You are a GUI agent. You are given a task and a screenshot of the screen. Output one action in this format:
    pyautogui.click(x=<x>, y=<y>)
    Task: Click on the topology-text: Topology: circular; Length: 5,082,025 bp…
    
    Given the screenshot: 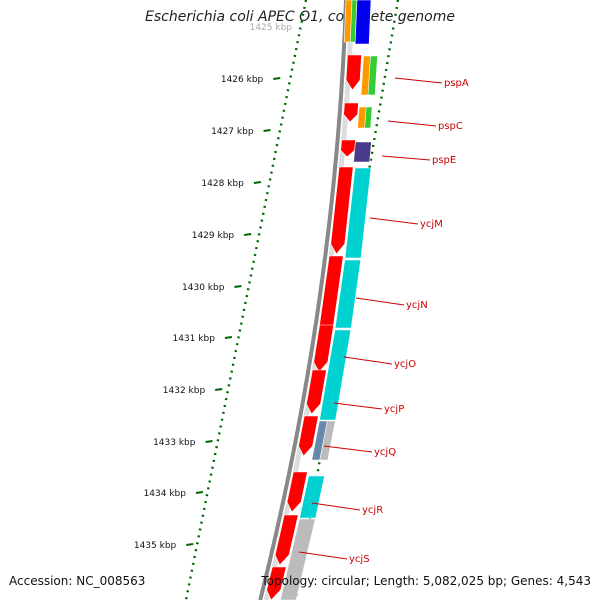 What is the action you would take?
    pyautogui.click(x=426, y=581)
    